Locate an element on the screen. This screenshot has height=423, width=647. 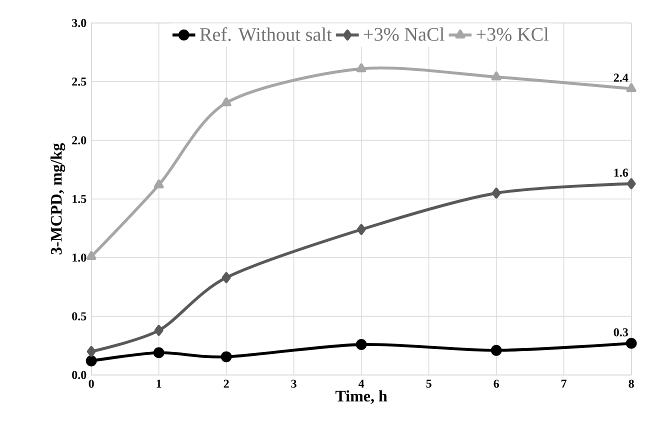
x-tick-label: 4 is located at coordinates (361, 384).